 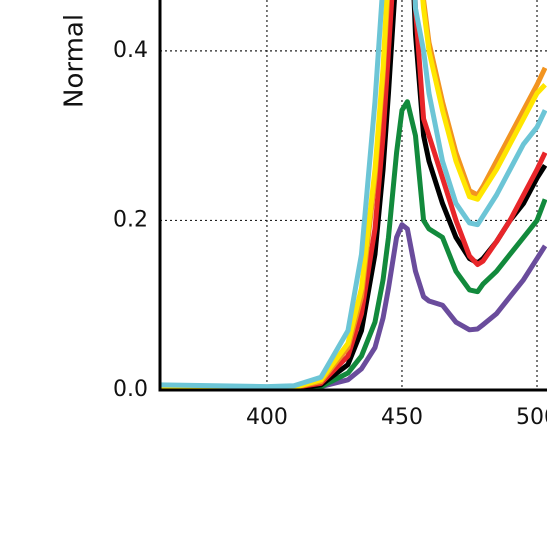 I want to click on y-tick-label: 0.4, so click(x=130, y=50).